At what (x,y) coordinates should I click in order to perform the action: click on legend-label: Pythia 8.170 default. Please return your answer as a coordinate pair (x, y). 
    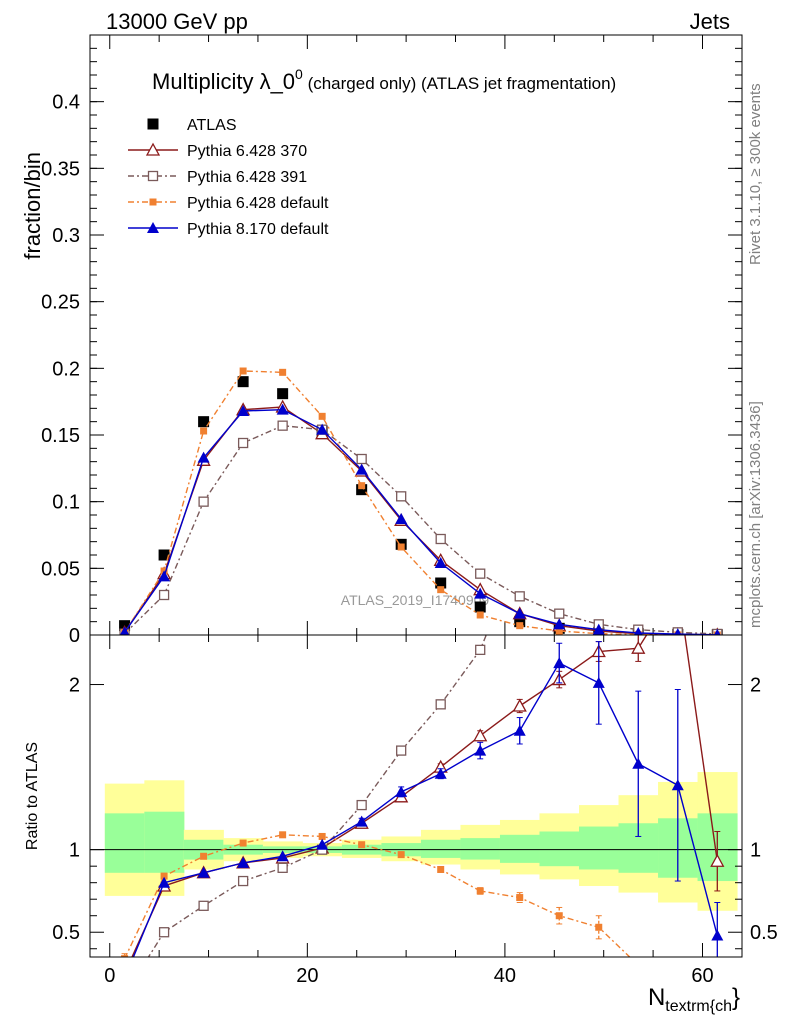
    Looking at the image, I should click on (258, 229).